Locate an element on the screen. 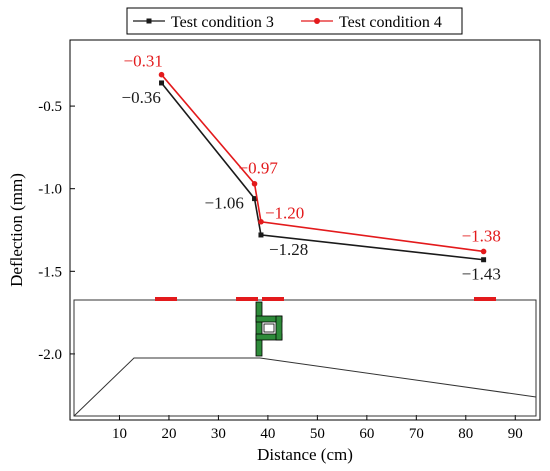  y-axis-label: Deflection (mm) is located at coordinates (16, 230).